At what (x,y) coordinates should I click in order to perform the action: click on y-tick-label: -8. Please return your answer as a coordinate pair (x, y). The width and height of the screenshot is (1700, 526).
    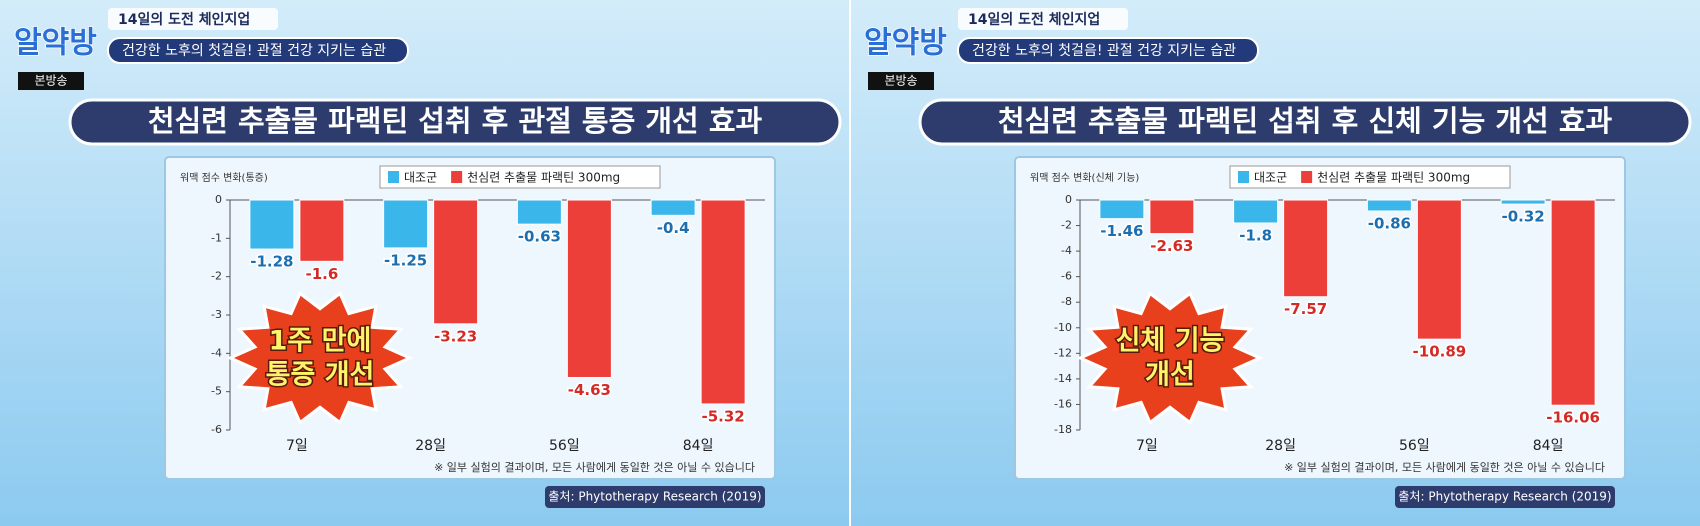
    Looking at the image, I should click on (1066, 301).